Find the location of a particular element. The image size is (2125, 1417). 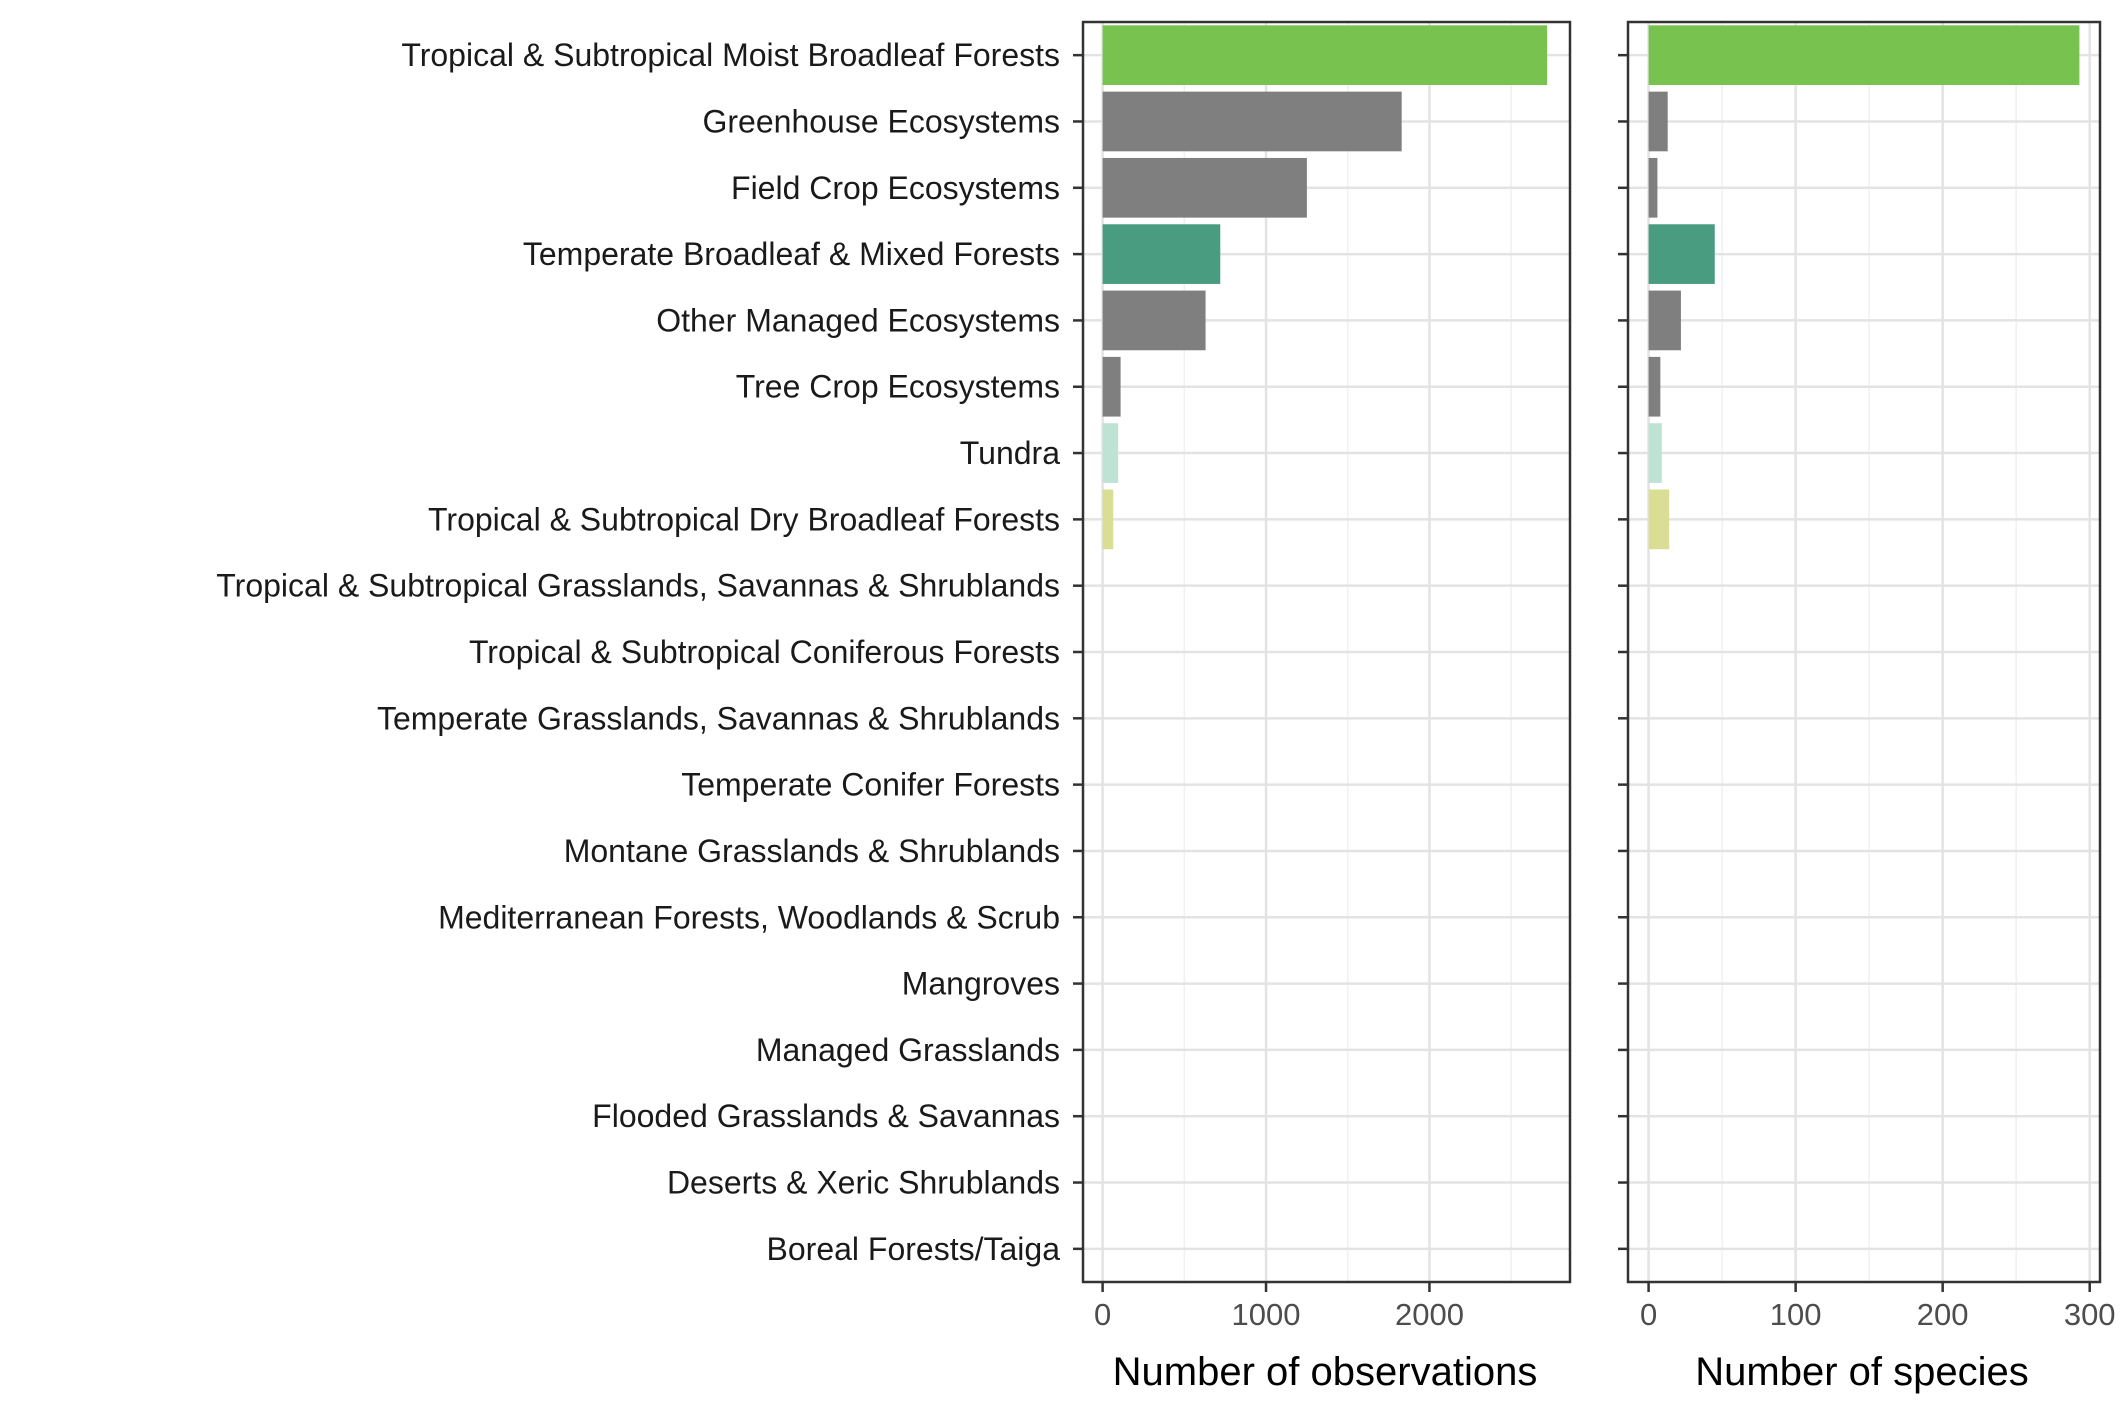

category-label: Montane Grasslands & Shrublands is located at coordinates (812, 851).